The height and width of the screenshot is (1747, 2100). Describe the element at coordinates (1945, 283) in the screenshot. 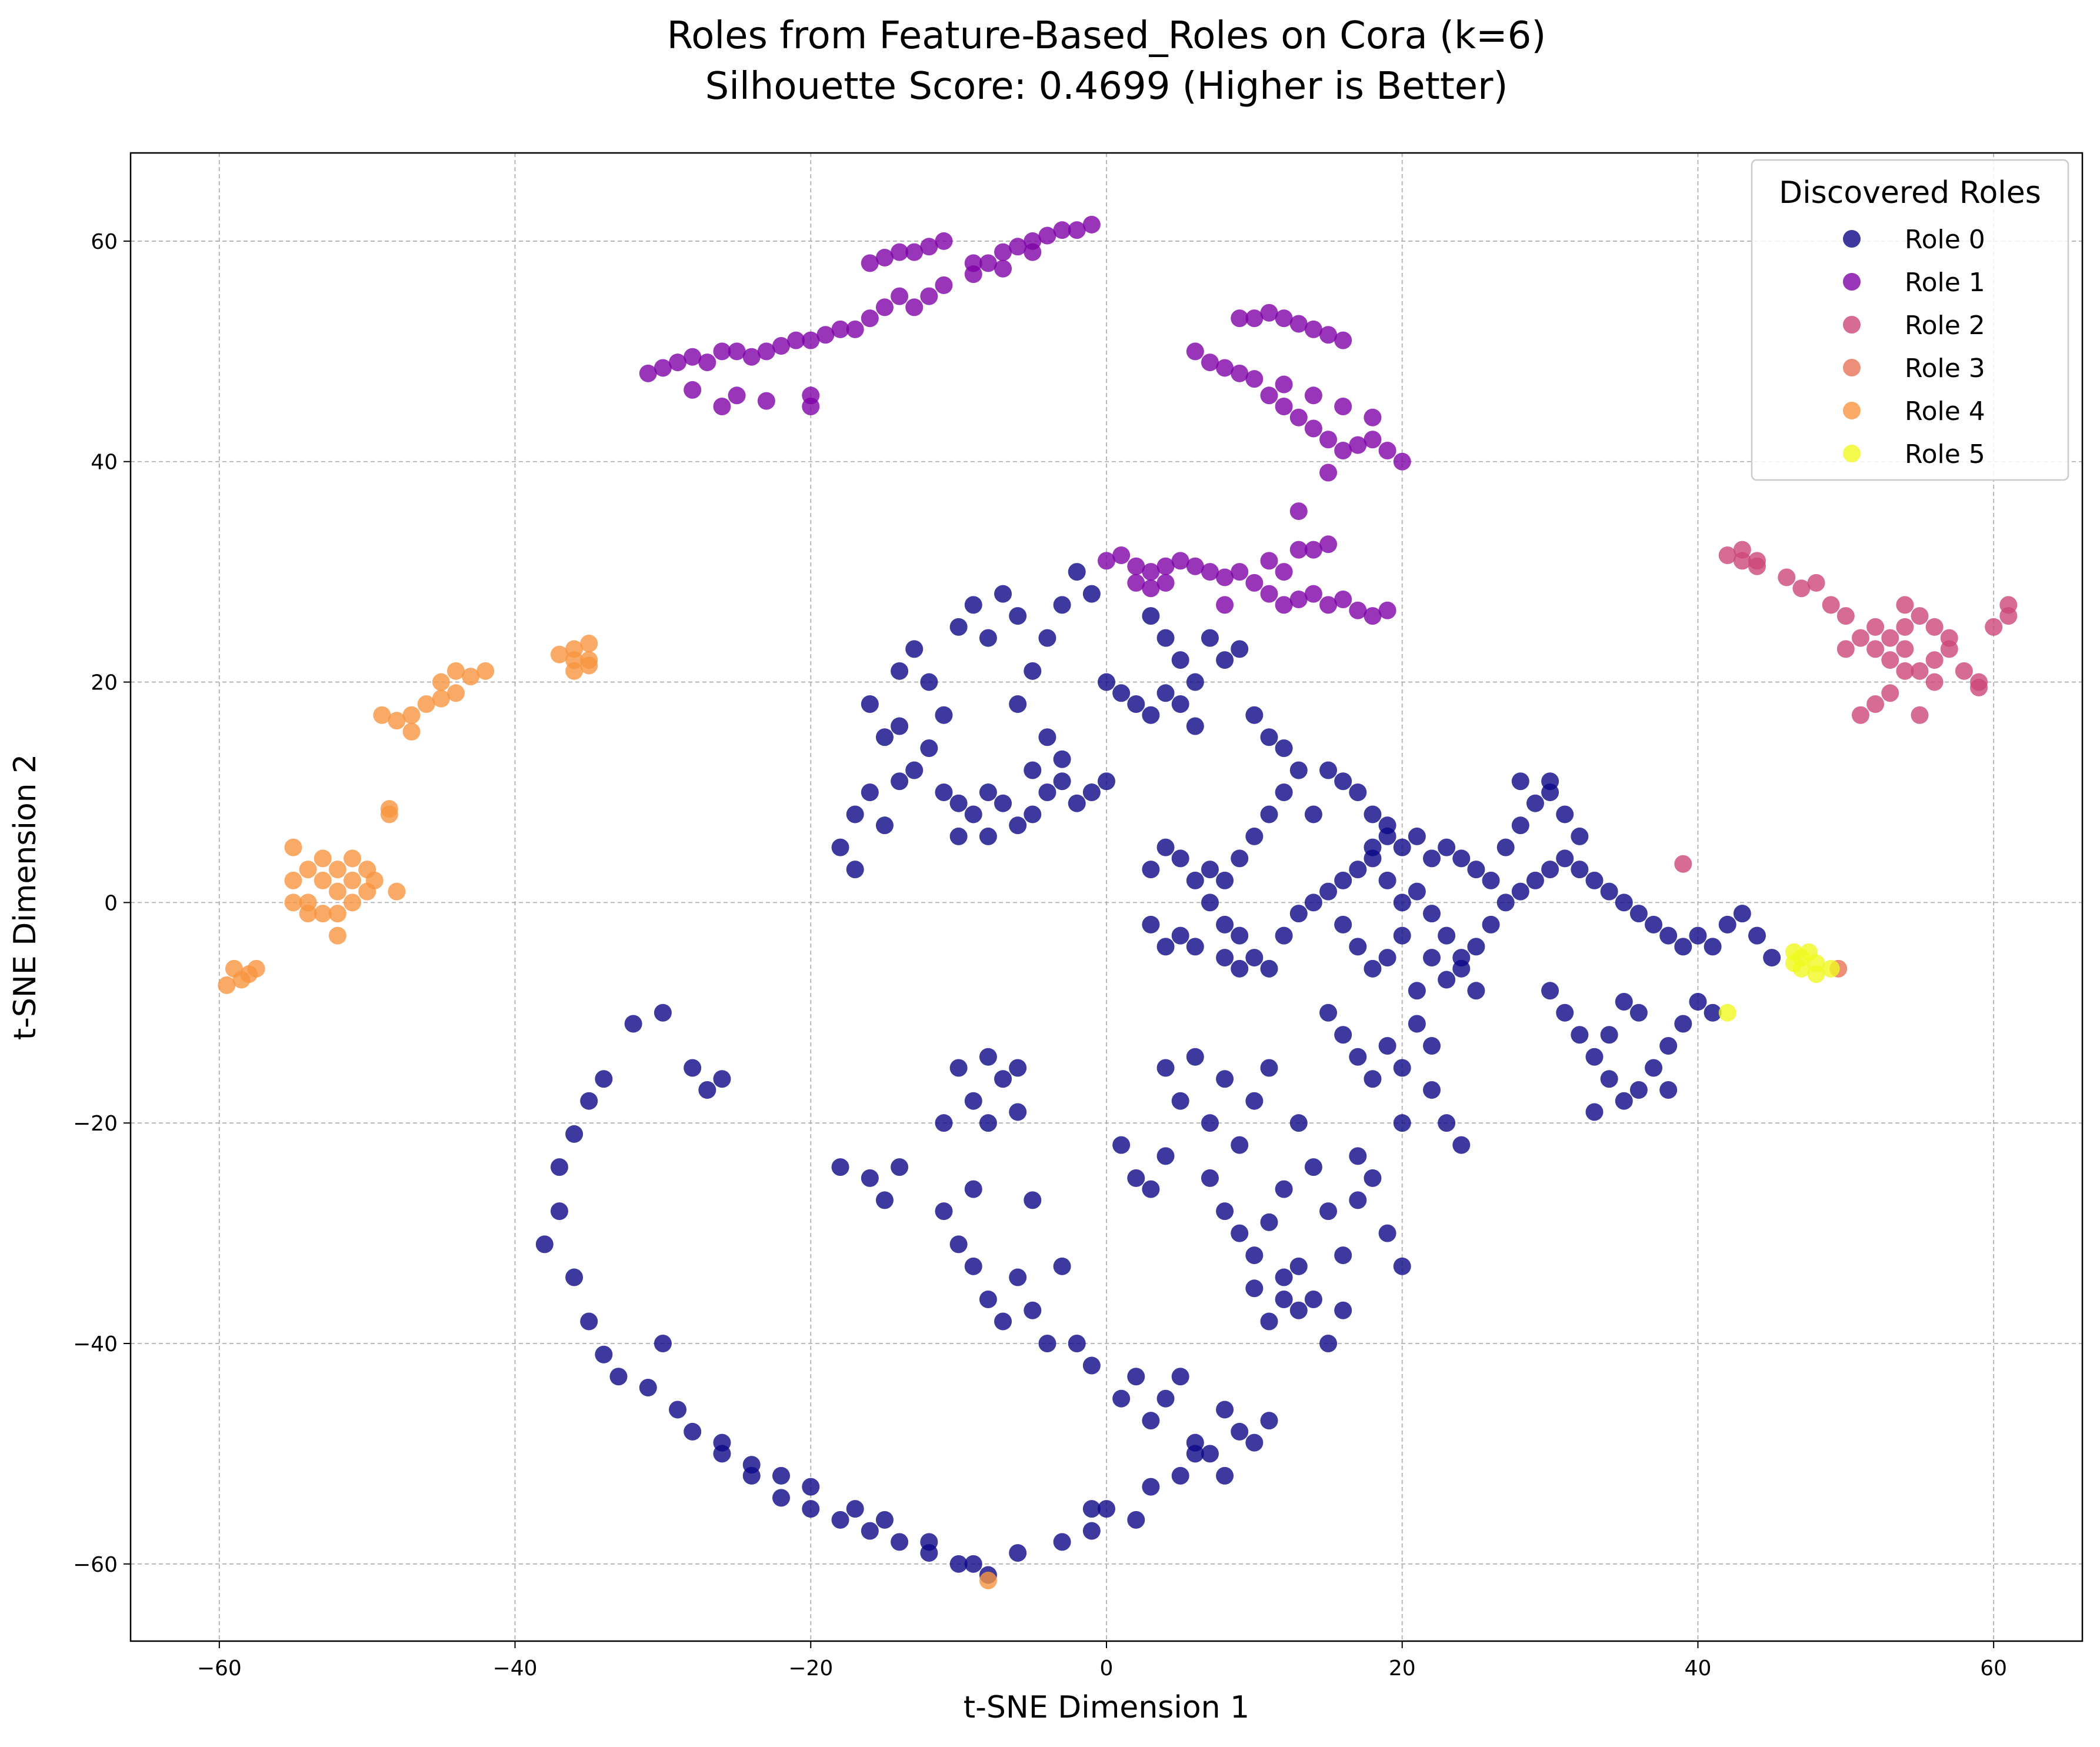

I see `legend-label: Role 1` at that location.